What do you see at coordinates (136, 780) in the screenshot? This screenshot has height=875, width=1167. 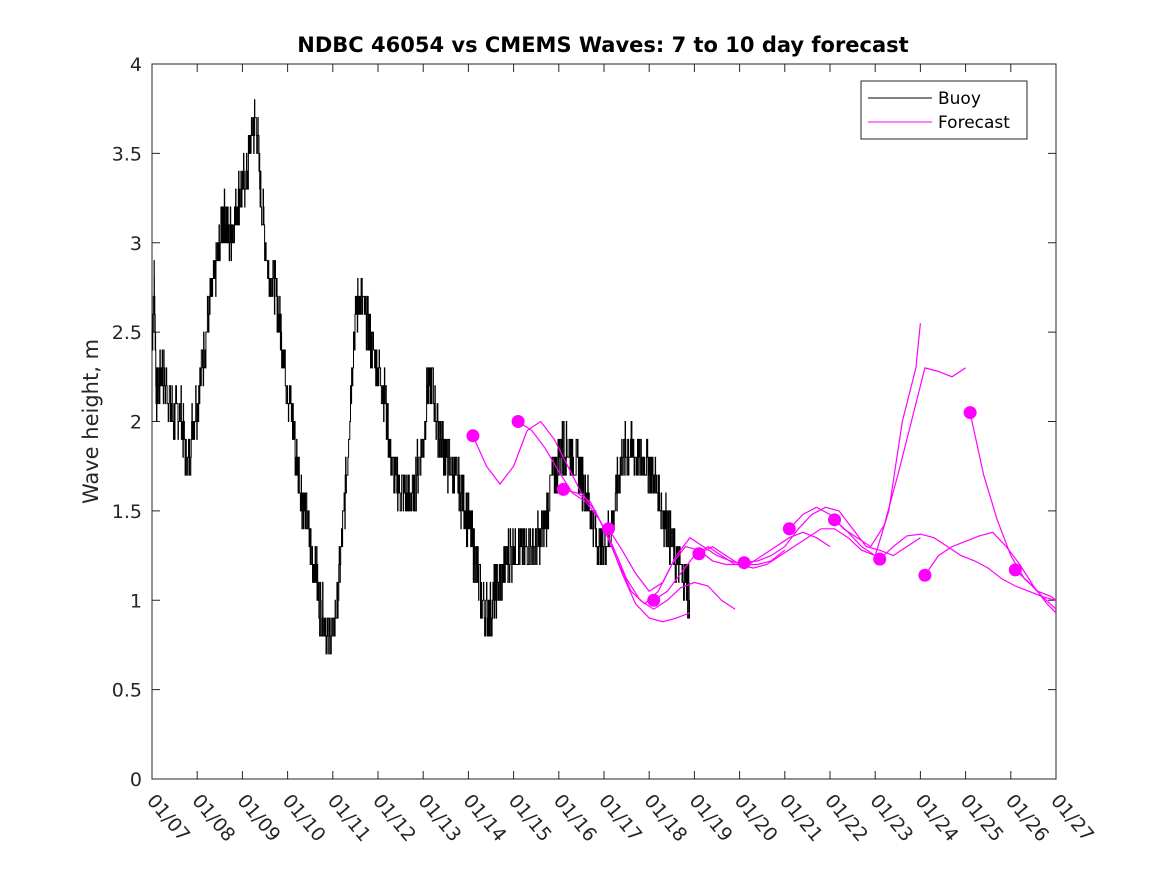 I see `y-tick-label: 0` at bounding box center [136, 780].